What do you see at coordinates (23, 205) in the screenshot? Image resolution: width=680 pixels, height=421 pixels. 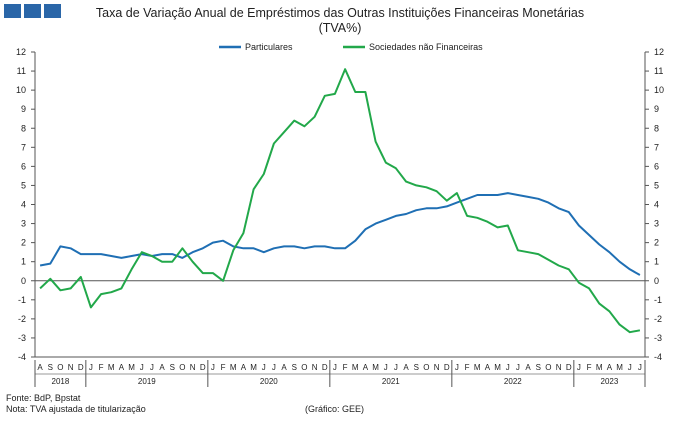 I see `y-tick-label-left: 4` at bounding box center [23, 205].